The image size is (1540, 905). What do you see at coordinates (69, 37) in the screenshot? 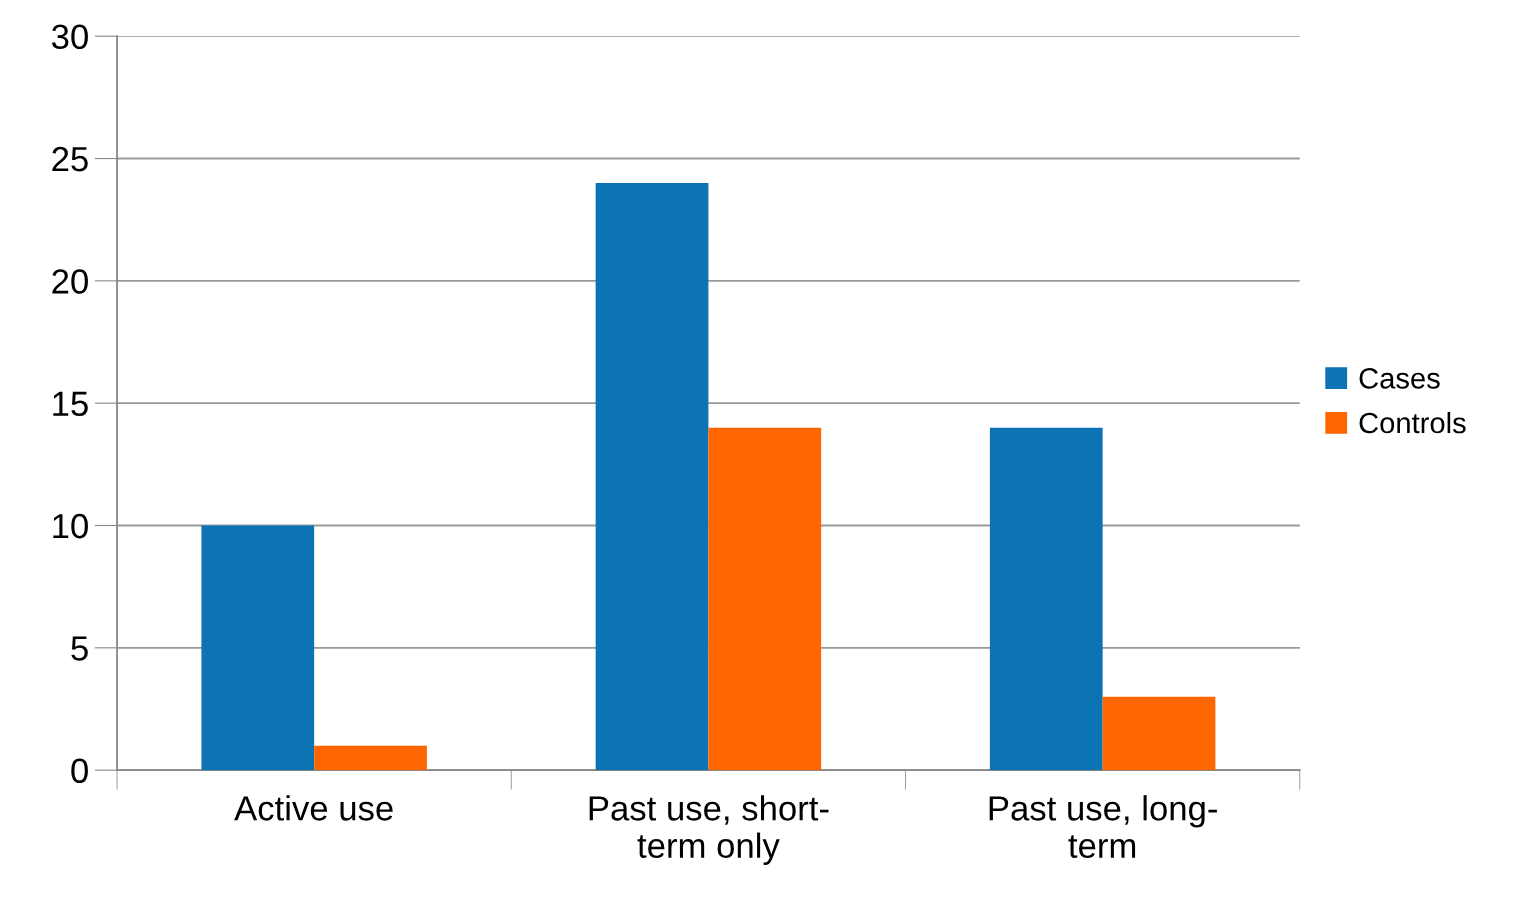
I see `y-tick-label: 30` at bounding box center [69, 37].